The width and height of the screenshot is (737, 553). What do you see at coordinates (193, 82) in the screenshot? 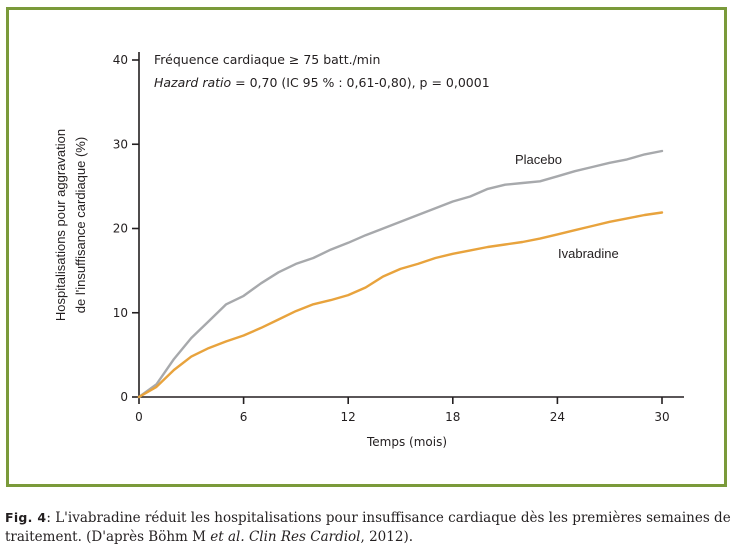
I see `annotation-hazard-ratio: Hazard ratio` at bounding box center [193, 82].